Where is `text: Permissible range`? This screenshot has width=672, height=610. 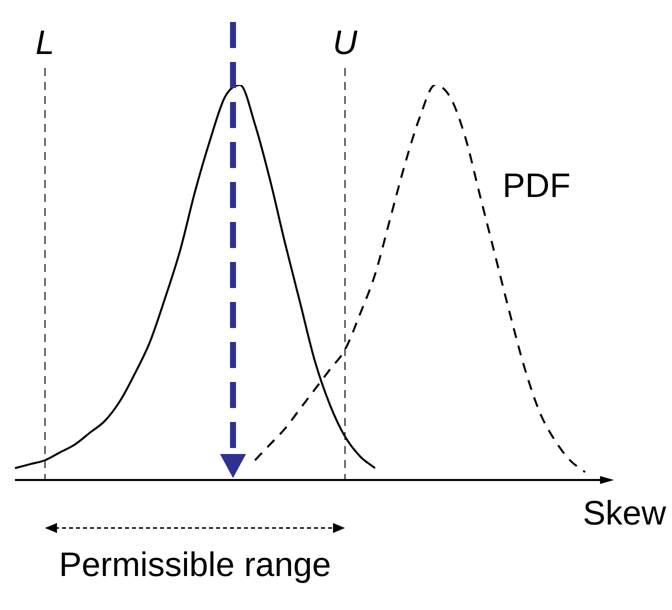 text: Permissible range is located at coordinates (195, 565).